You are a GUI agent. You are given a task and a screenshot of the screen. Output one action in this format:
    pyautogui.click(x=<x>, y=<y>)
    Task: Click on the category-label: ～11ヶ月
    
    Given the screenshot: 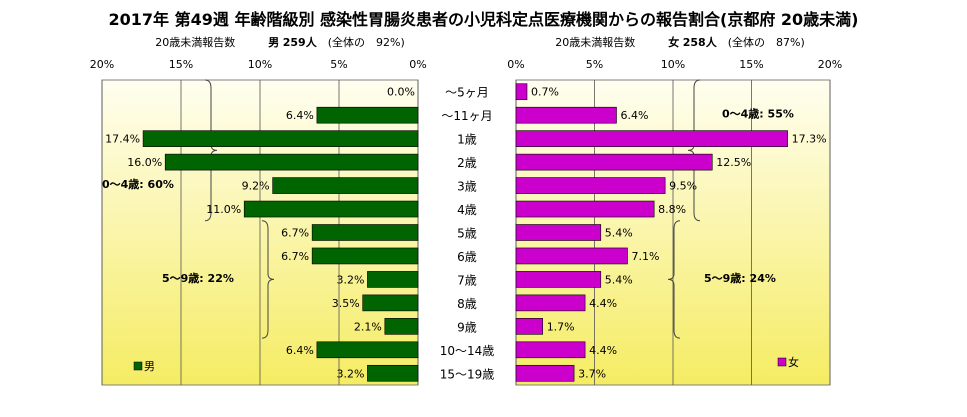 What is the action you would take?
    pyautogui.click(x=466, y=116)
    